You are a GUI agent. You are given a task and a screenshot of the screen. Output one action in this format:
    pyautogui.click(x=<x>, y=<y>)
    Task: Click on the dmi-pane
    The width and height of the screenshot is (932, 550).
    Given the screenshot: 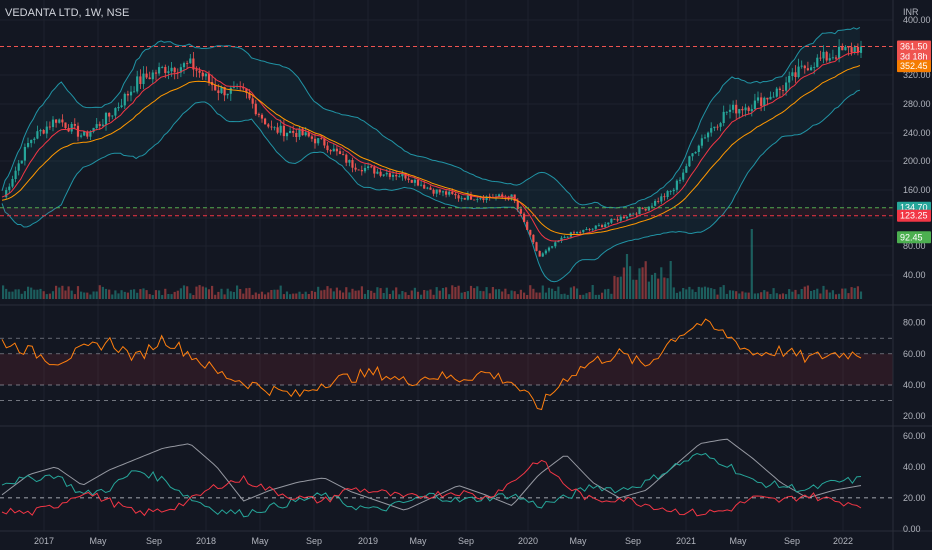 What is the action you would take?
    pyautogui.click(x=446, y=478)
    